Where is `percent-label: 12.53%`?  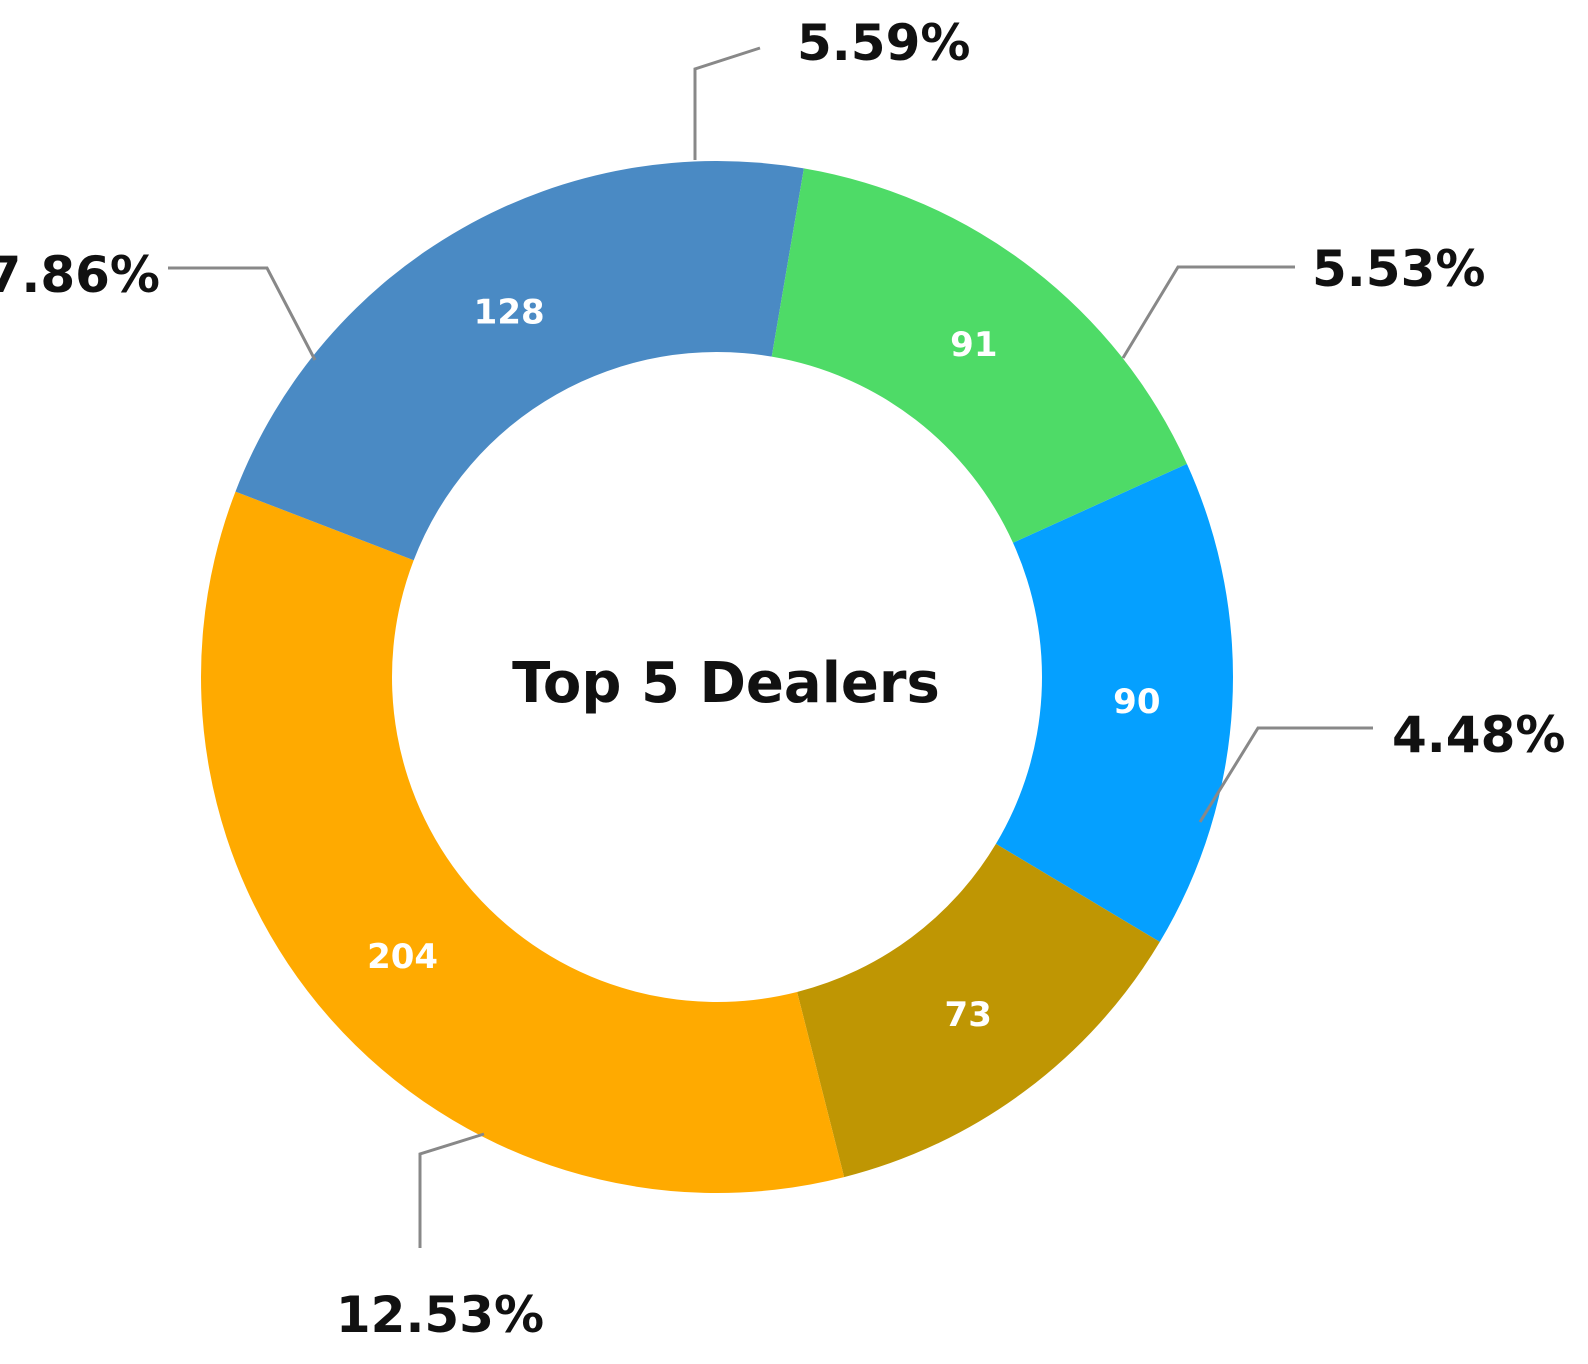
percent-label: 12.53% is located at coordinates (440, 1315).